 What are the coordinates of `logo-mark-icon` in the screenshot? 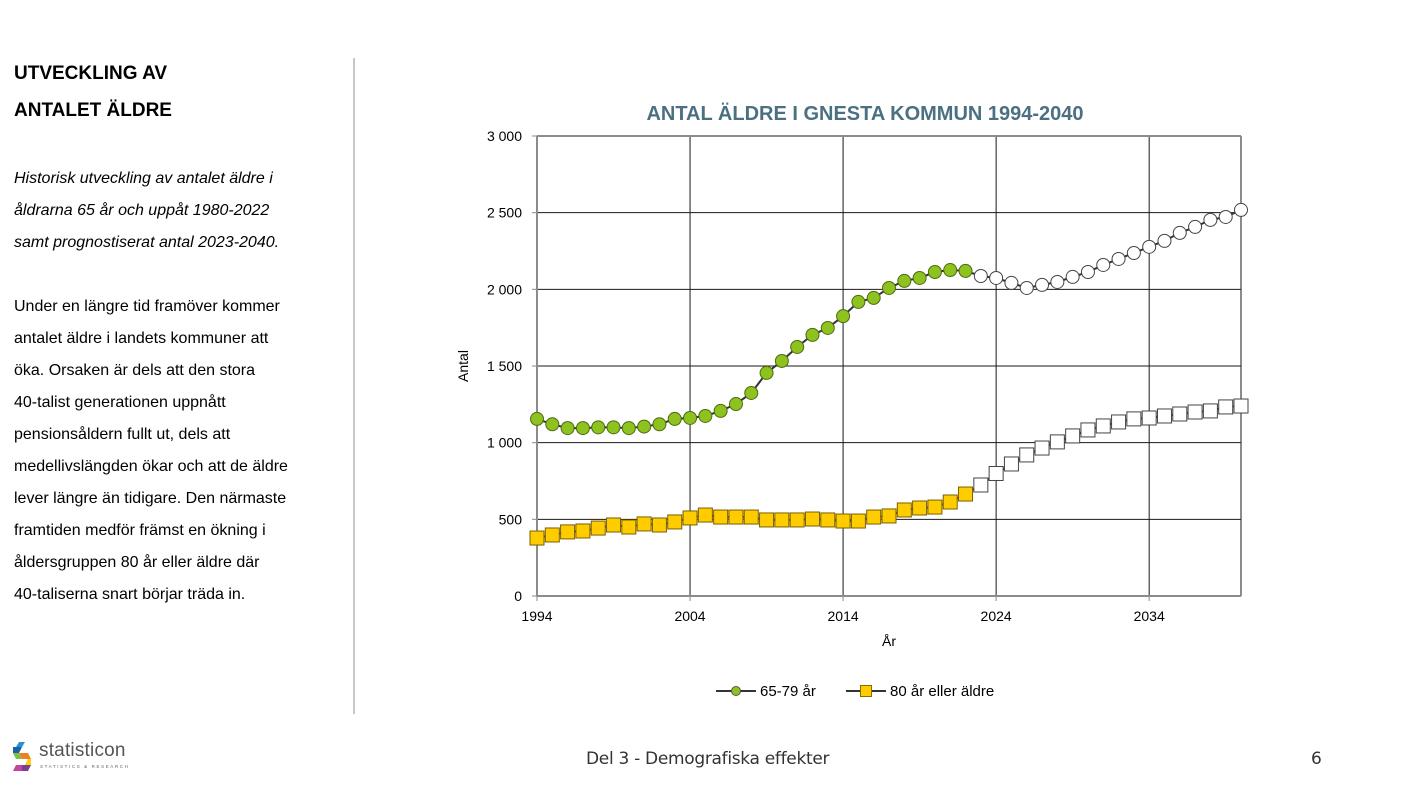 It's located at (22, 756).